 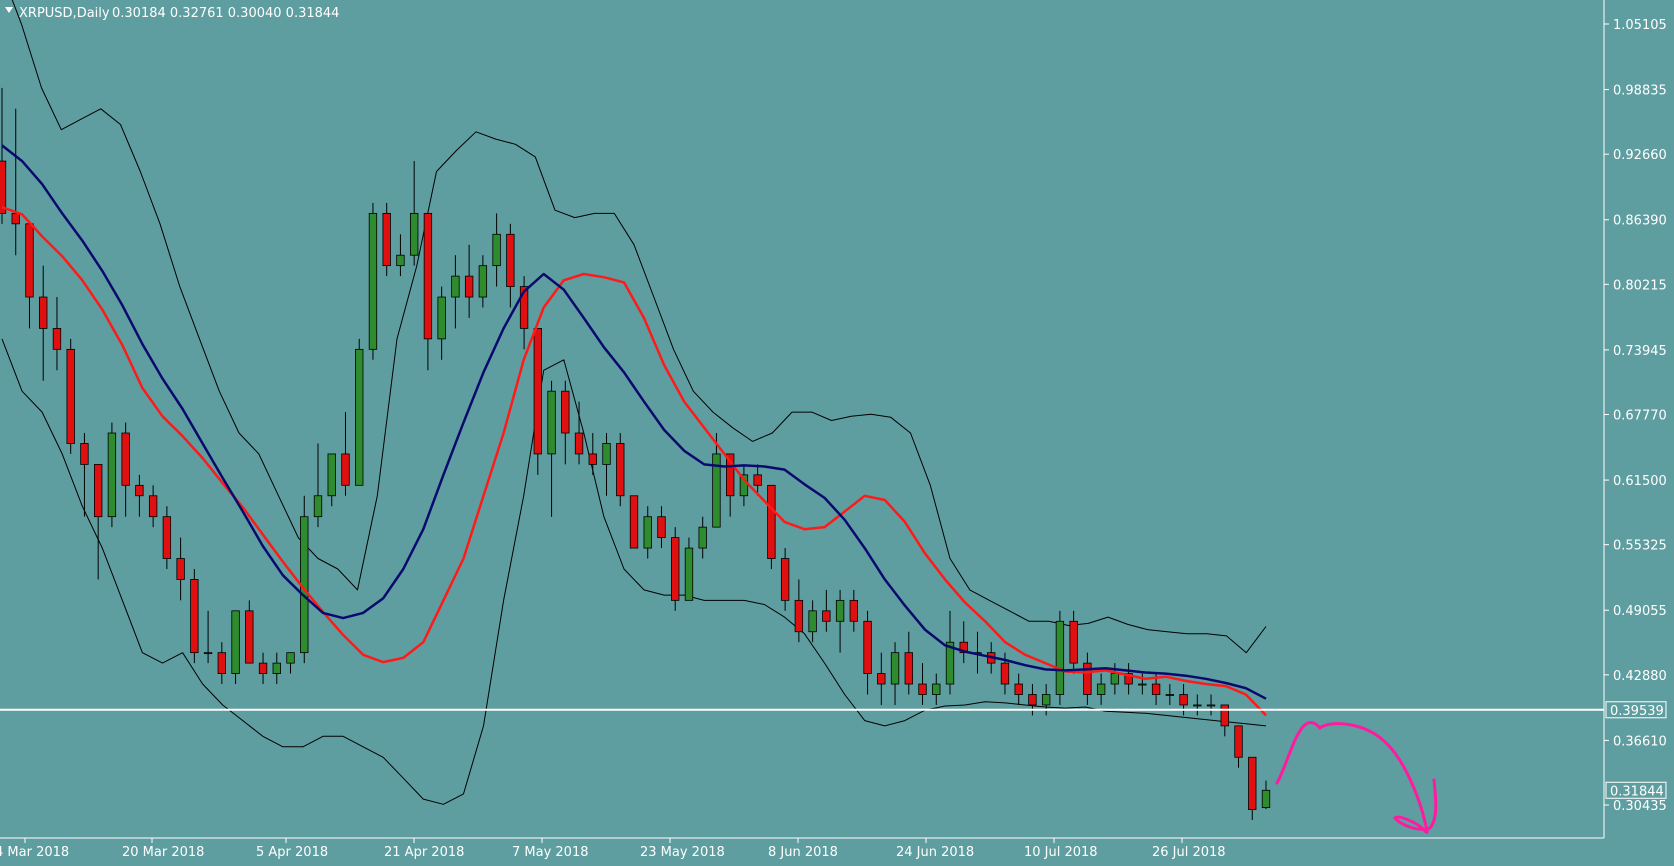 I want to click on last-price-label: 0.31844, so click(x=1637, y=791).